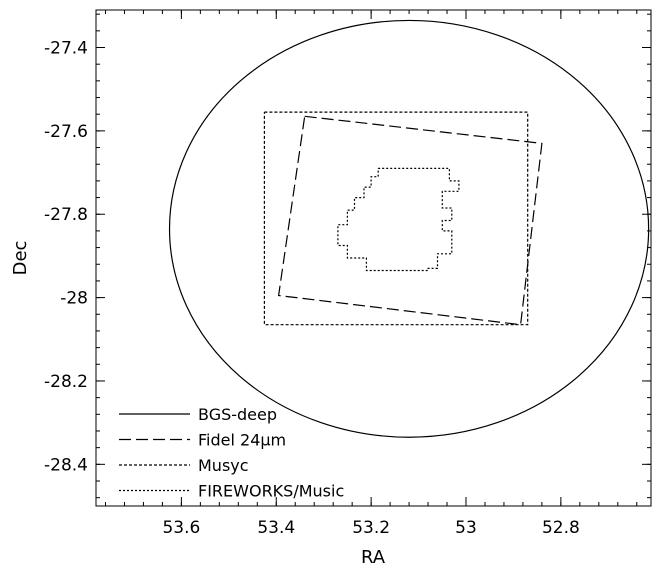  What do you see at coordinates (373, 557) in the screenshot?
I see `x-axis-label: RA` at bounding box center [373, 557].